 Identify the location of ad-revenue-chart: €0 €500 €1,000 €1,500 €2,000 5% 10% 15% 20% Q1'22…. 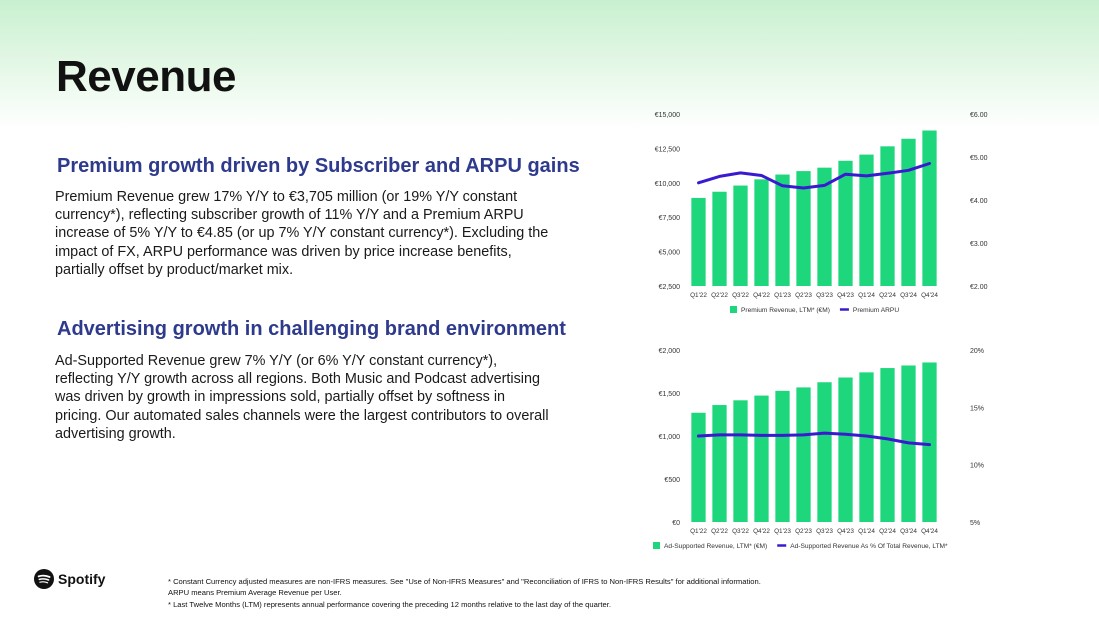
(818, 449).